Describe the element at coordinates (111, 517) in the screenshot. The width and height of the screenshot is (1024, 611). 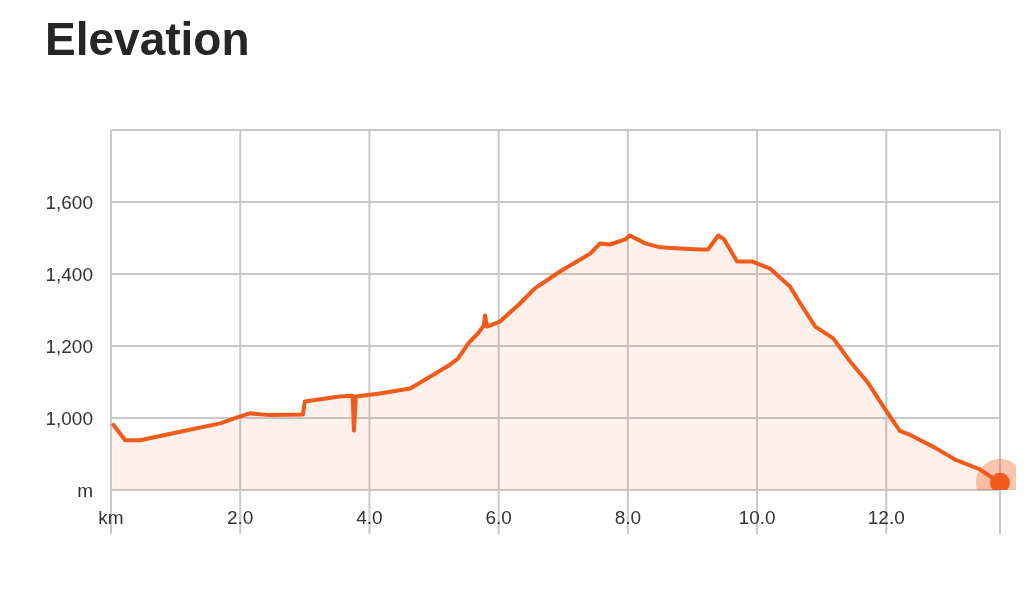
I see `x-tick-label: km` at that location.